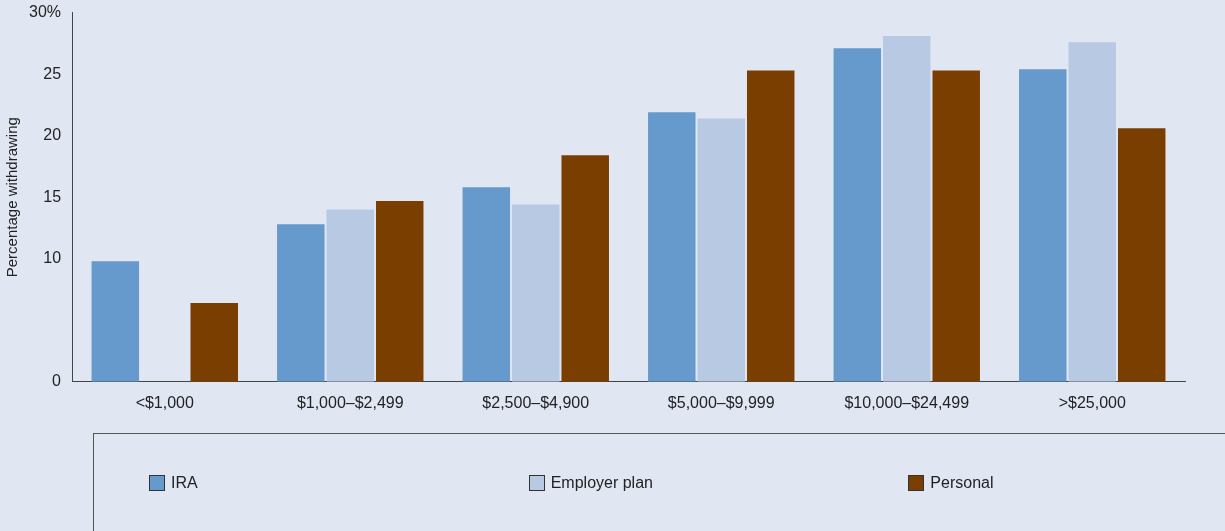 This screenshot has height=531, width=1225. I want to click on x-tick-label: >$25,000, so click(1092, 402).